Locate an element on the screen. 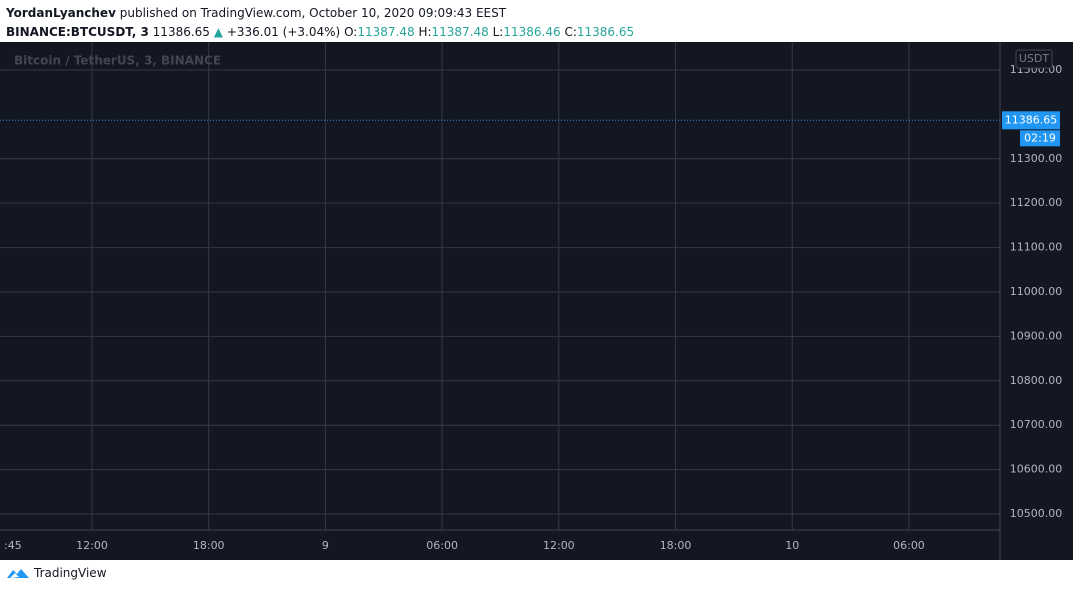  symbol-info: 11386.46 is located at coordinates (532, 32).